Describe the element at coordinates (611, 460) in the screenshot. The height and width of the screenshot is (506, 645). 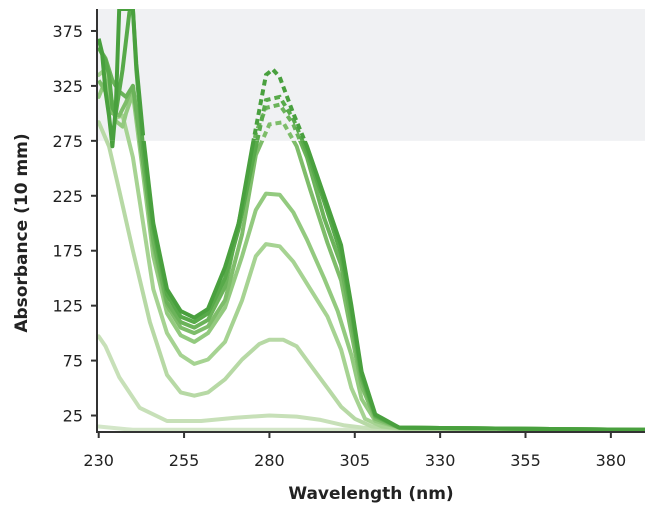
I see `x-tick-label: 380` at that location.